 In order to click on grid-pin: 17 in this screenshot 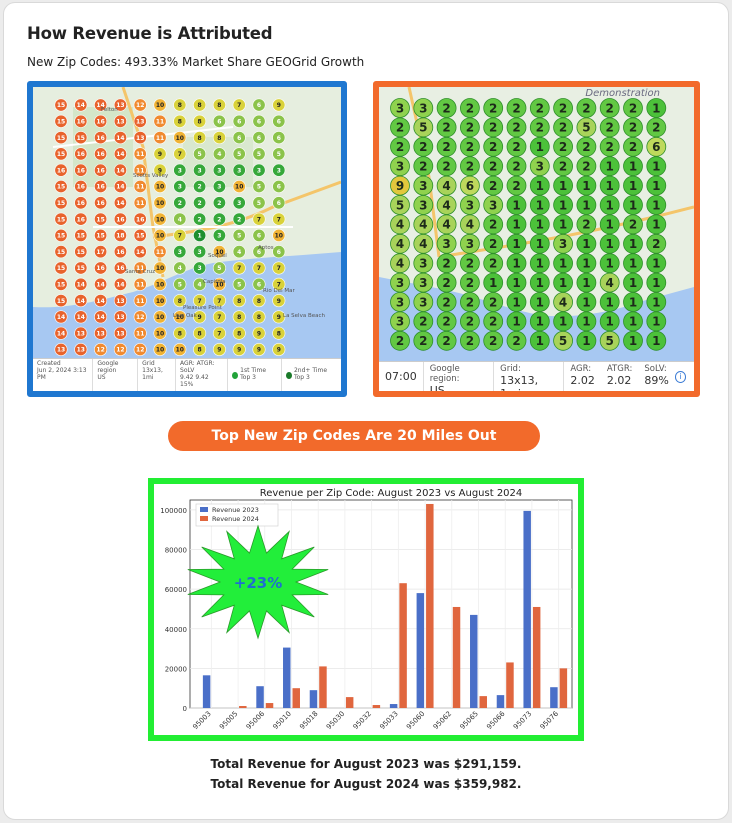, I will do `click(101, 252)`.